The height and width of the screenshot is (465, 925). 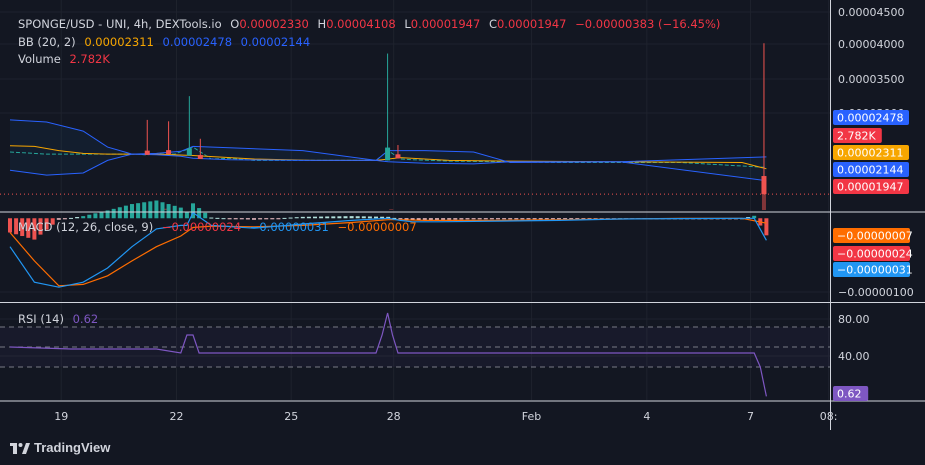 I want to click on price-badge-−0.00000007: −0.00000007, so click(x=875, y=236).